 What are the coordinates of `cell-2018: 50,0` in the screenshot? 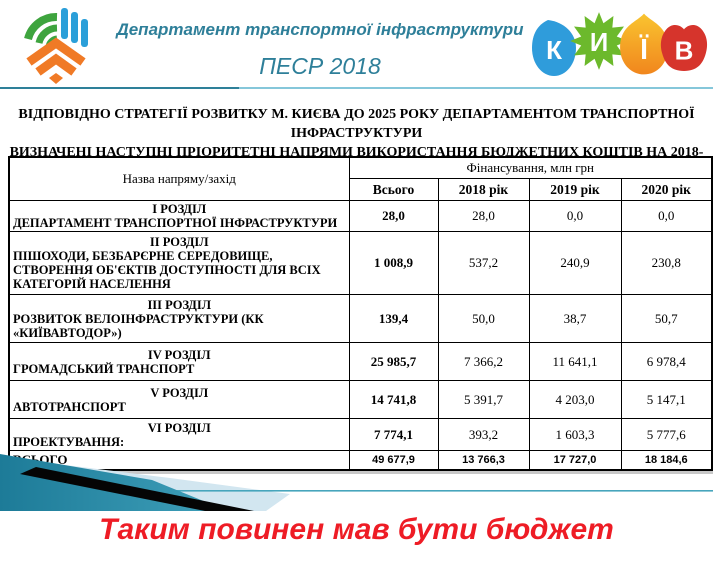 It's located at (483, 318).